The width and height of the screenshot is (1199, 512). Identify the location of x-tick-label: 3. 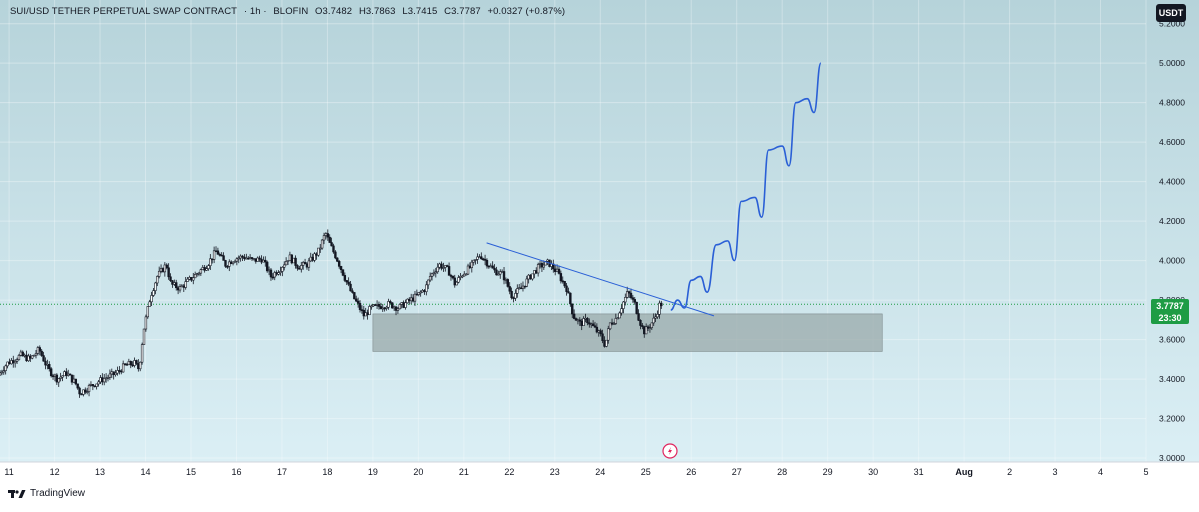
(1055, 472).